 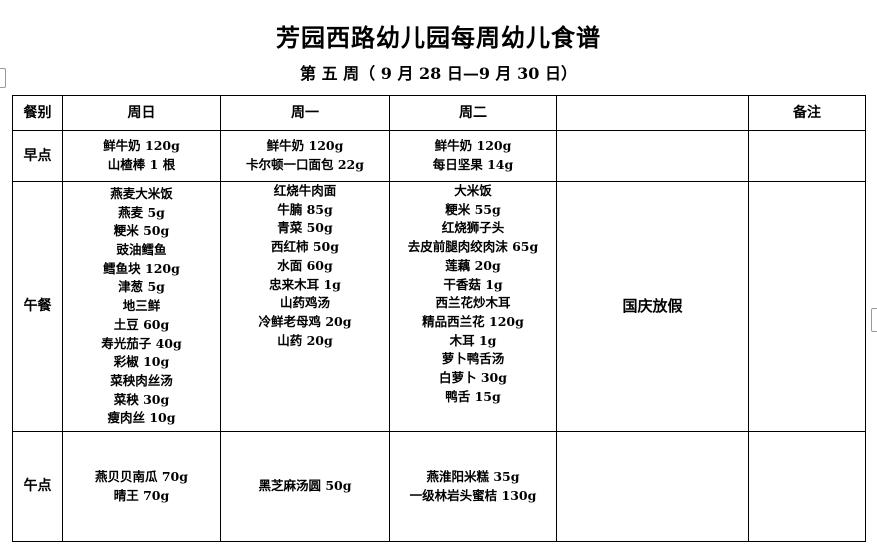 I want to click on page-subtitle: 第 五 周（ 9 月 28 日—9 月 30 日）, so click(x=438, y=73).